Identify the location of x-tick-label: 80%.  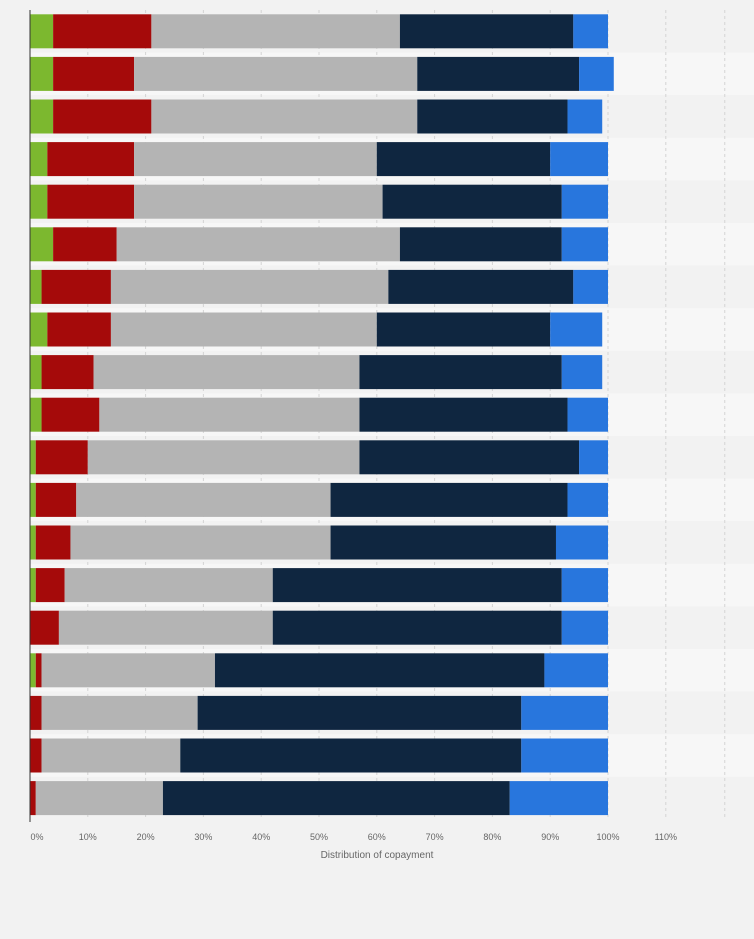
(492, 837).